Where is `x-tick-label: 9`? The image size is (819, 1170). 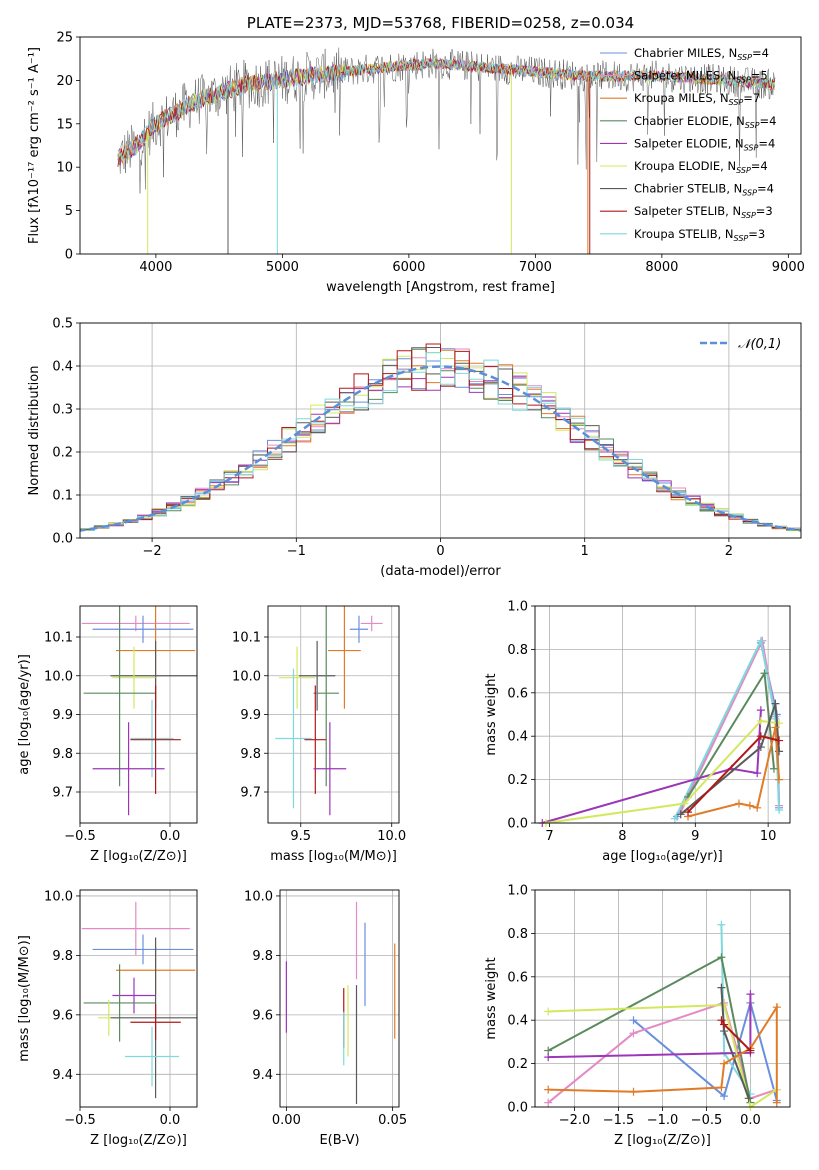
x-tick-label: 9 is located at coordinates (695, 836).